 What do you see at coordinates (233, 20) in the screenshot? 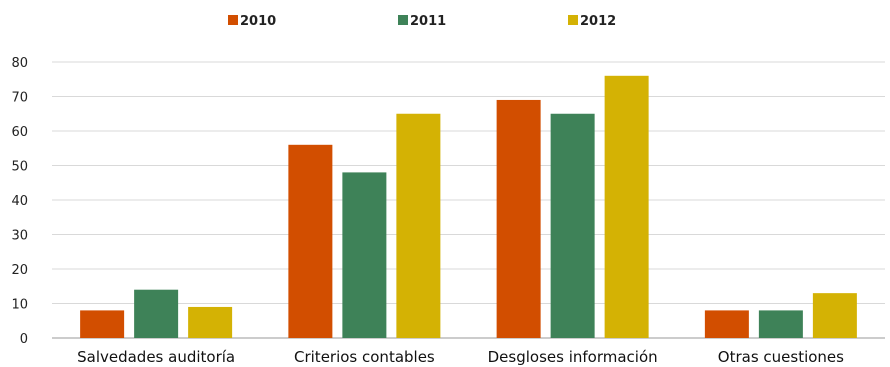
I see `legend-swatch-2010` at bounding box center [233, 20].